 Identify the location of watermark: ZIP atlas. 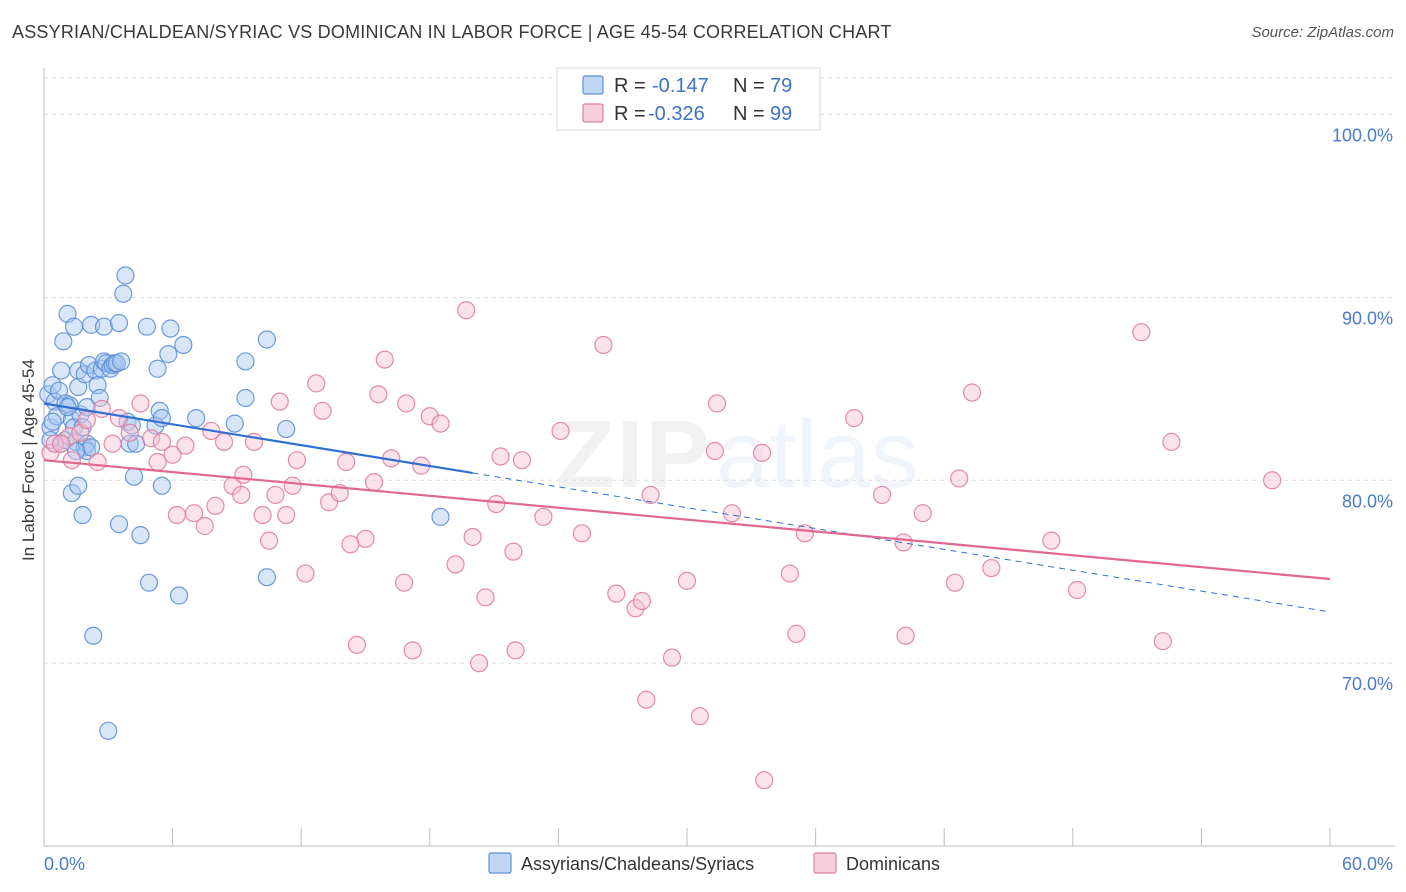
(737, 454).